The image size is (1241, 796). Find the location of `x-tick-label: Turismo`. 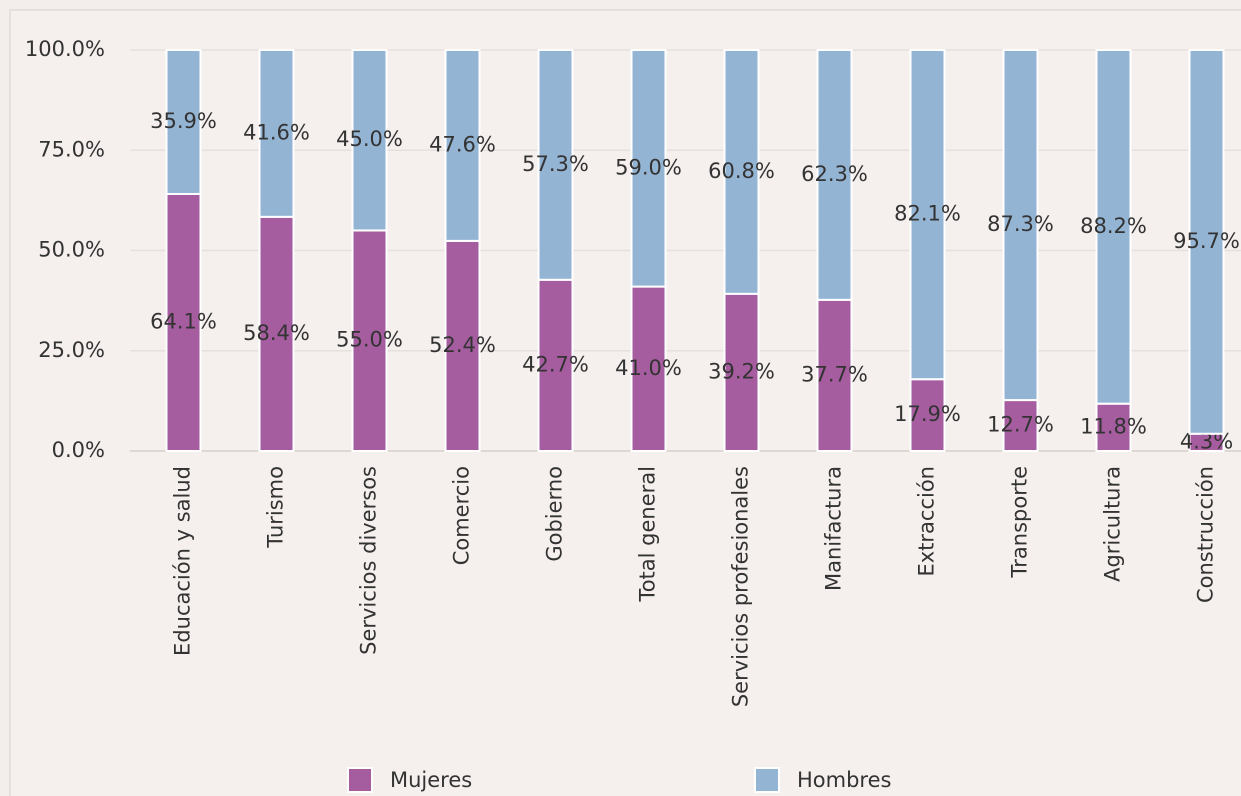

x-tick-label: Turismo is located at coordinates (276, 507).